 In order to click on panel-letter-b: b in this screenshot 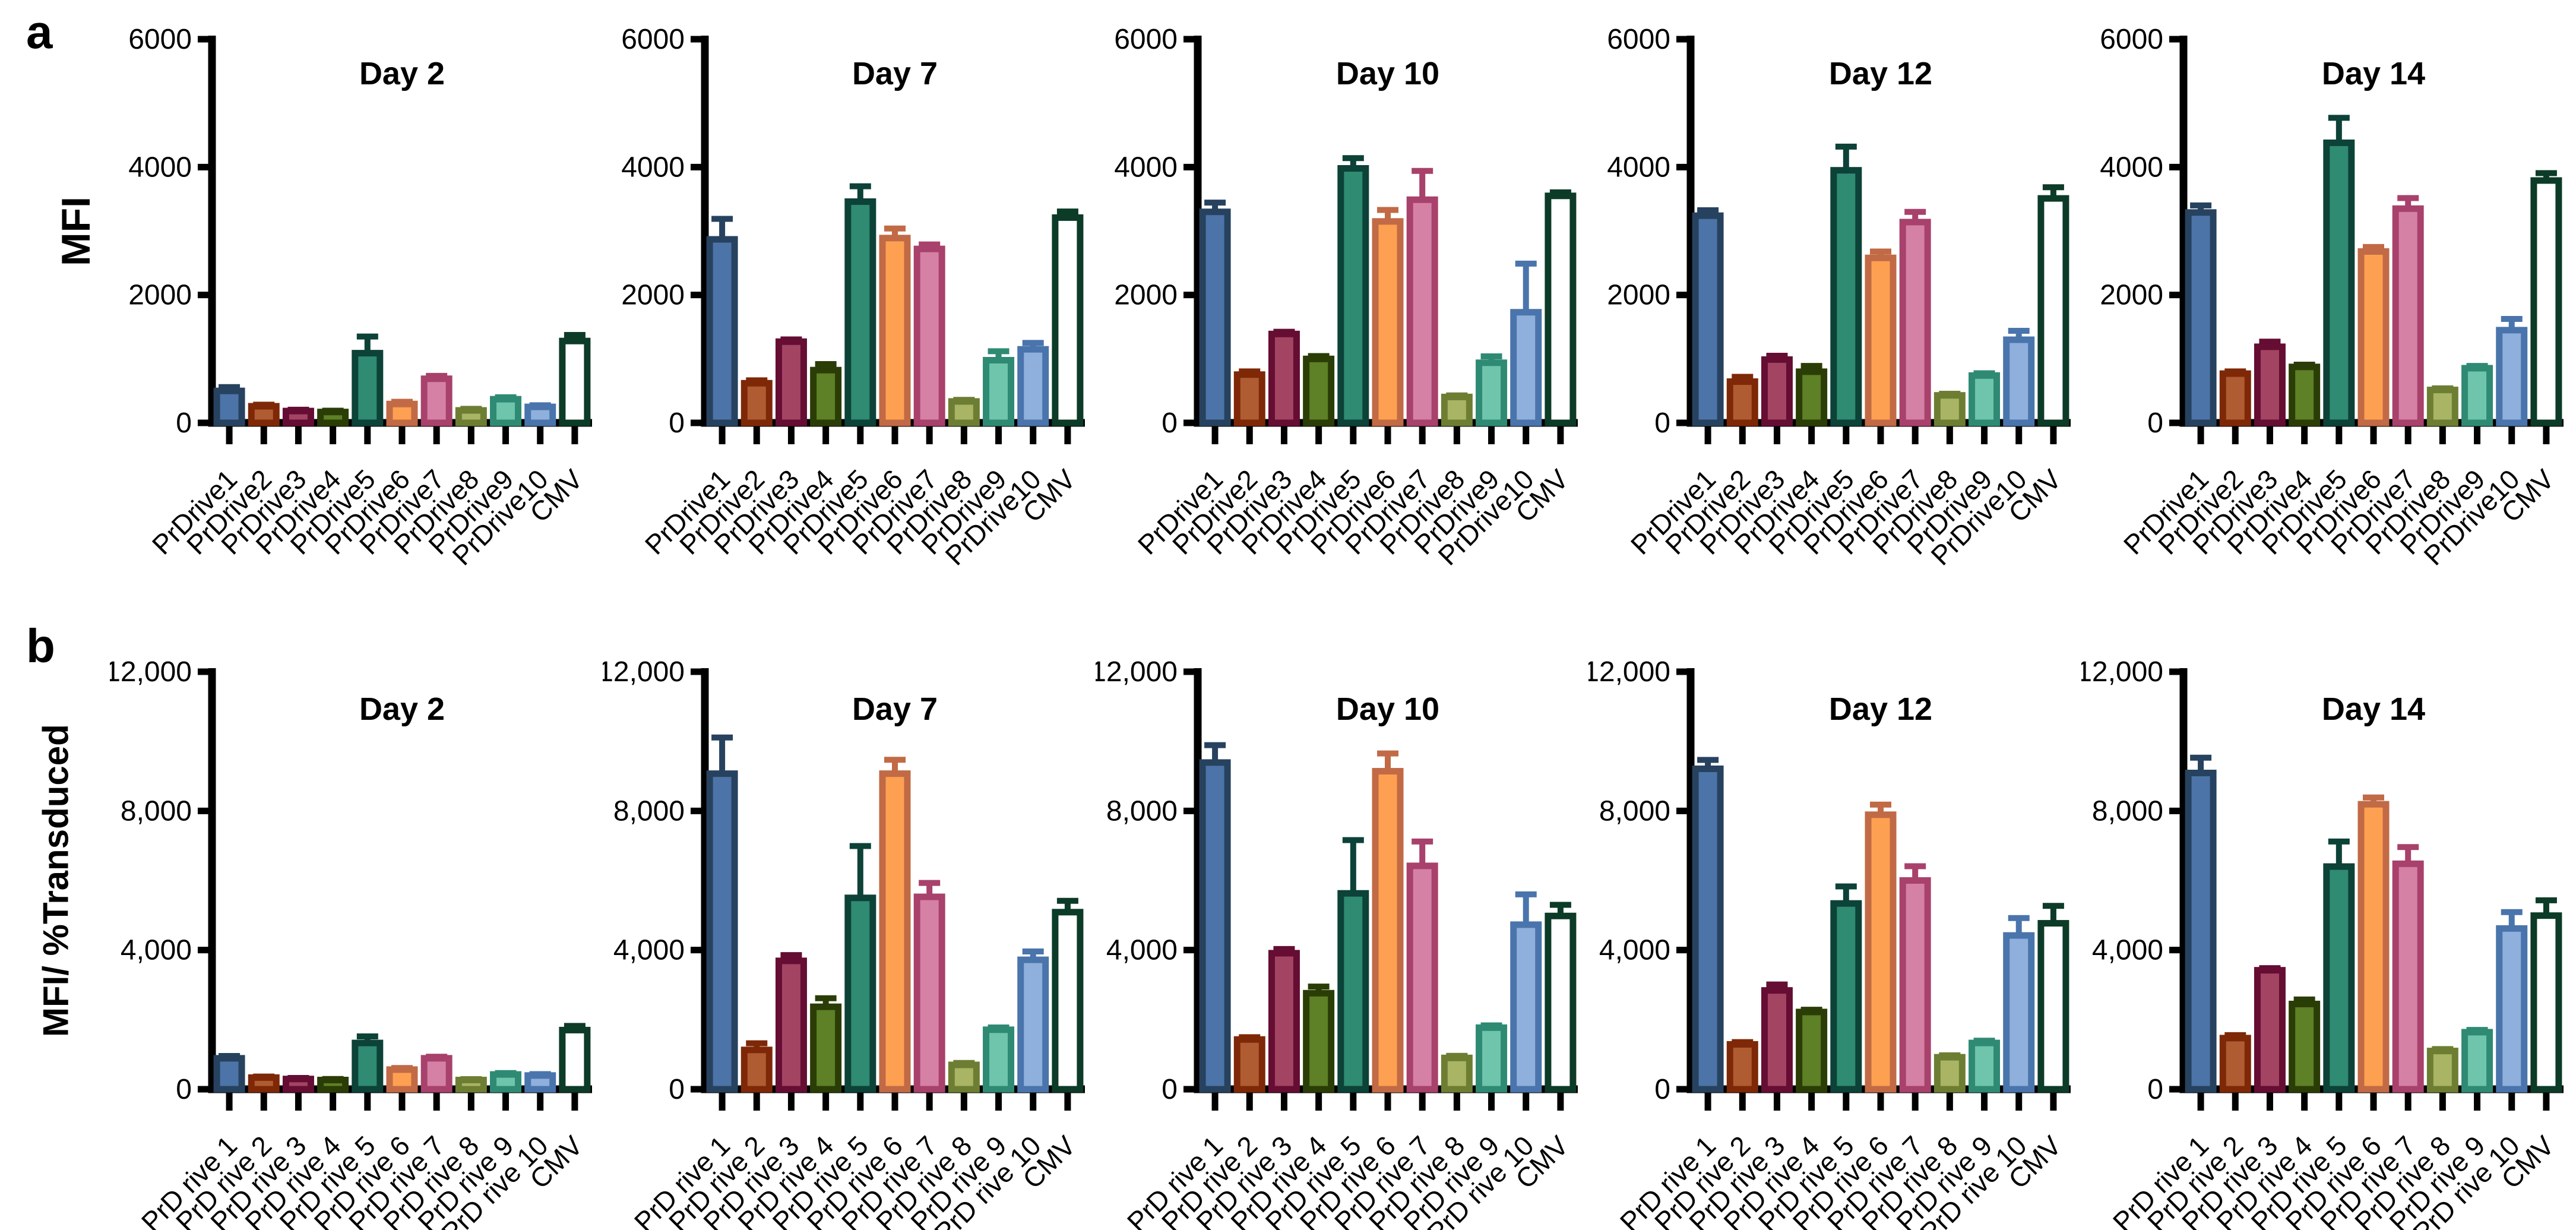, I will do `click(40, 646)`.